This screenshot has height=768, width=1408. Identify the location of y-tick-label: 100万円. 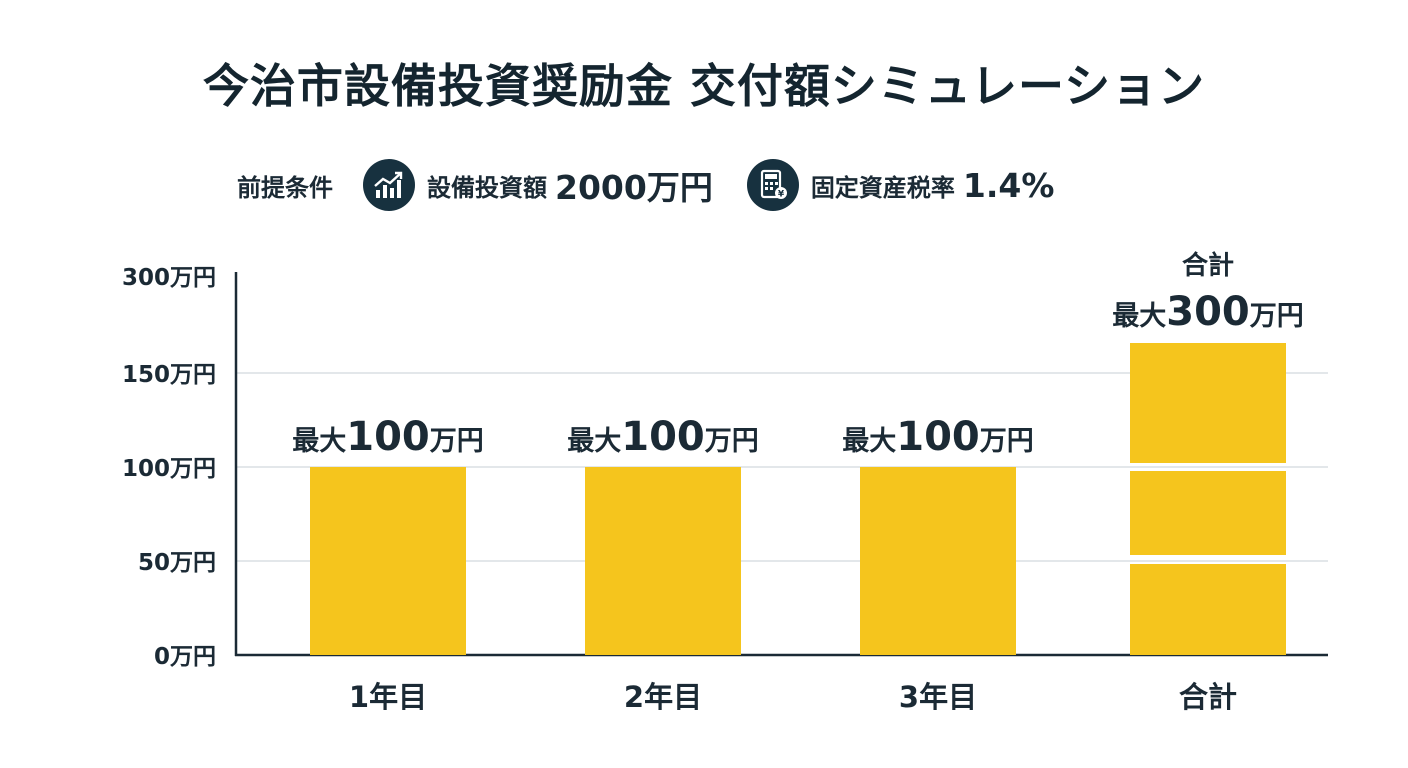
(169, 469).